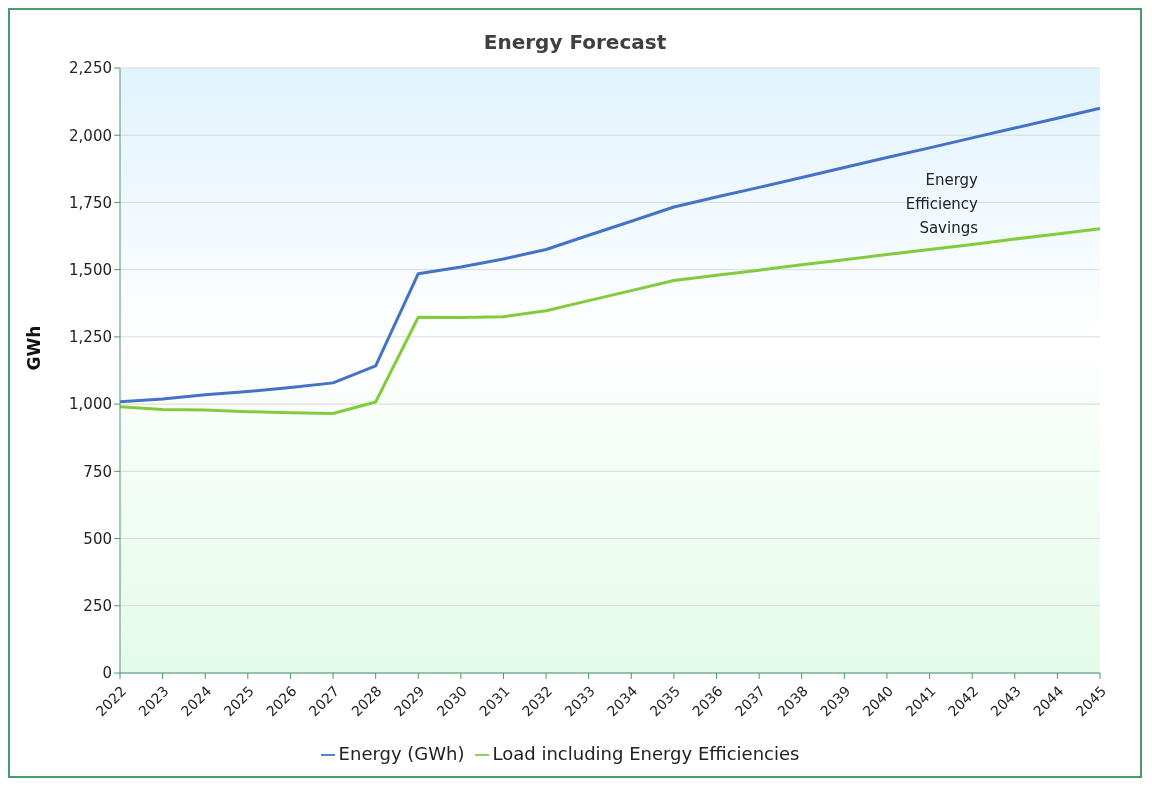 The image size is (1152, 786). Describe the element at coordinates (90, 404) in the screenshot. I see `y-tick-label: 1,000` at that location.